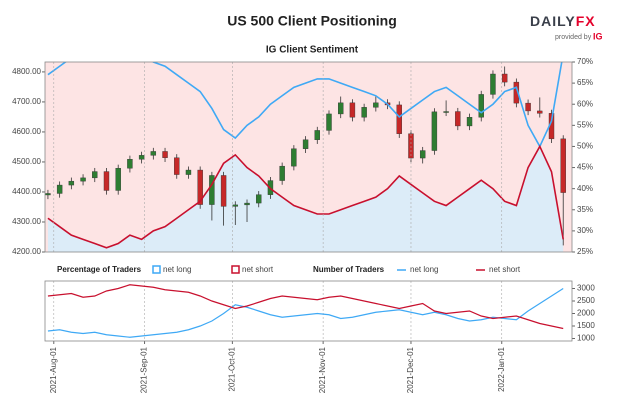  Describe the element at coordinates (410, 369) in the screenshot. I see `x-tick-label: 2021-Dec-01` at that location.